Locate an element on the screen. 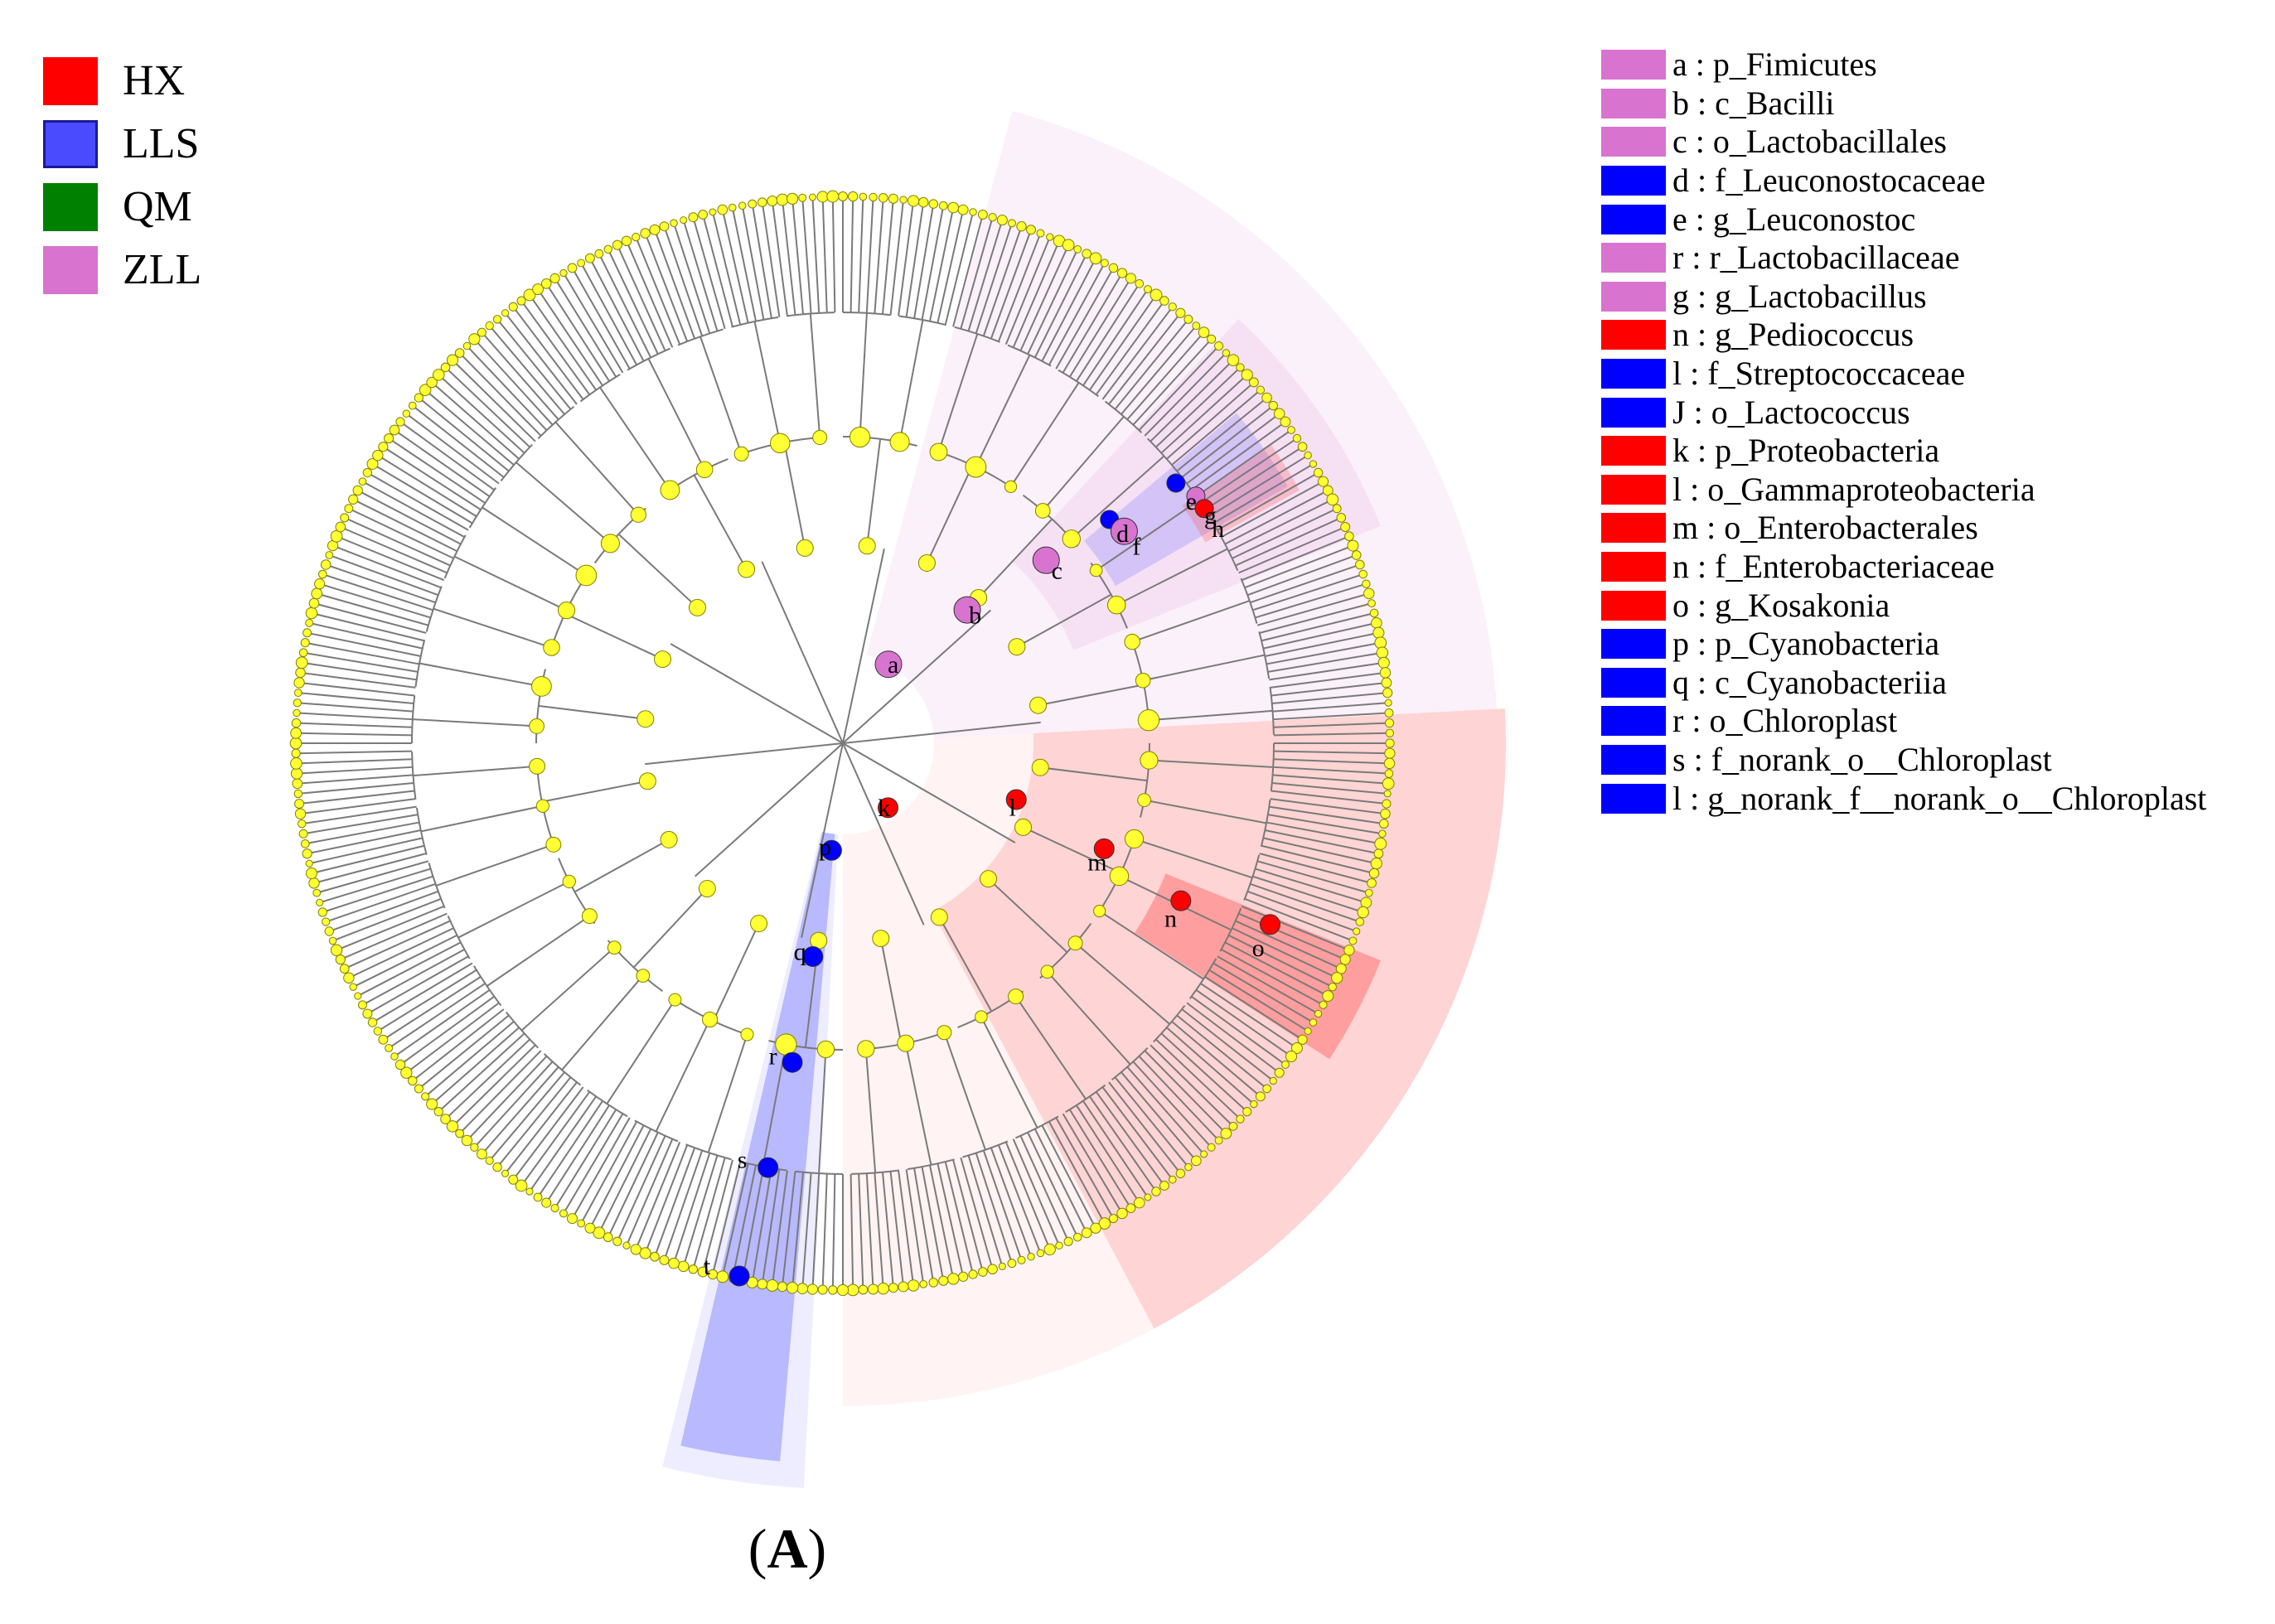  biomarker-label: n is located at coordinates (1170, 920).